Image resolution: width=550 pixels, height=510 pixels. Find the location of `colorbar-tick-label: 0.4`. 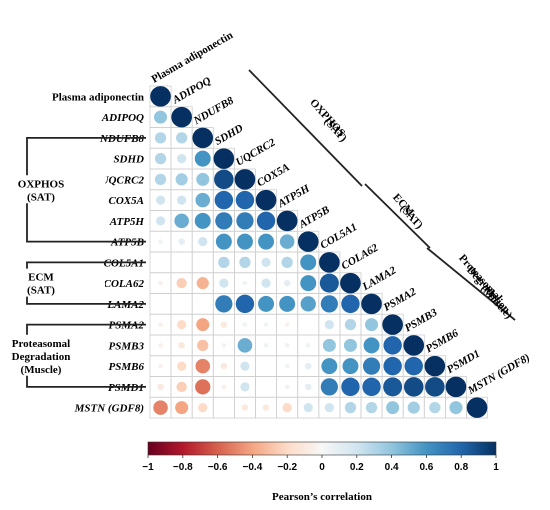

colorbar-tick-label: 0.4 is located at coordinates (392, 467).